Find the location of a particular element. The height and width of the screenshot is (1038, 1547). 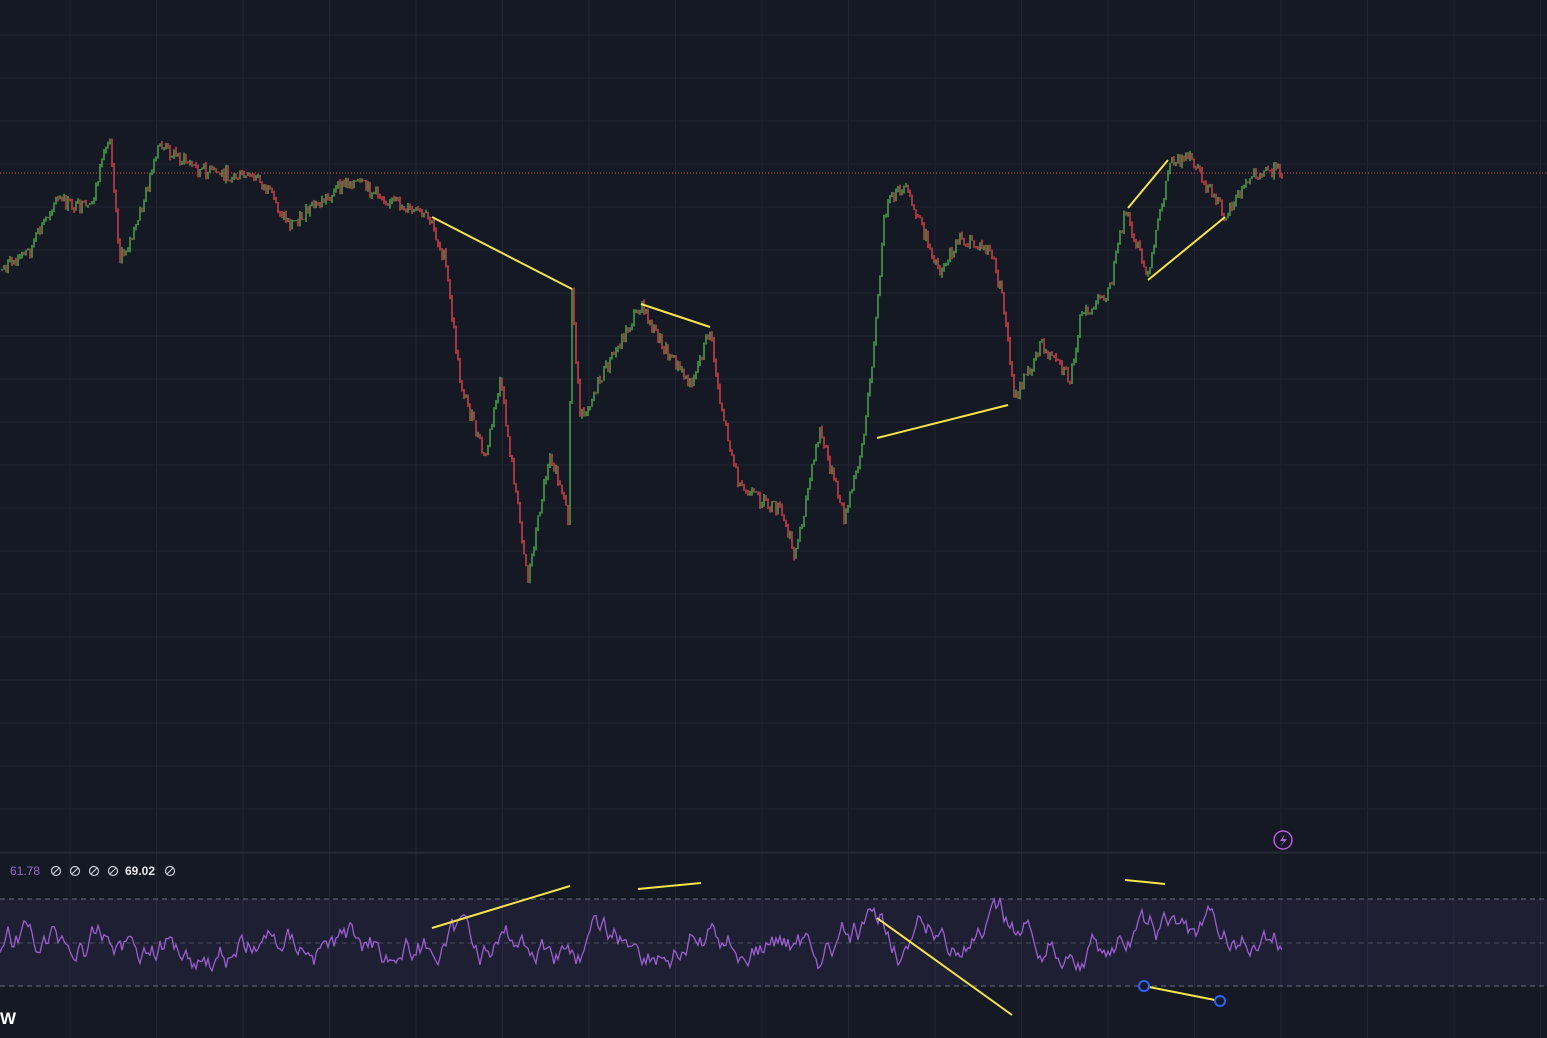

rsi-line is located at coordinates (641, 934).